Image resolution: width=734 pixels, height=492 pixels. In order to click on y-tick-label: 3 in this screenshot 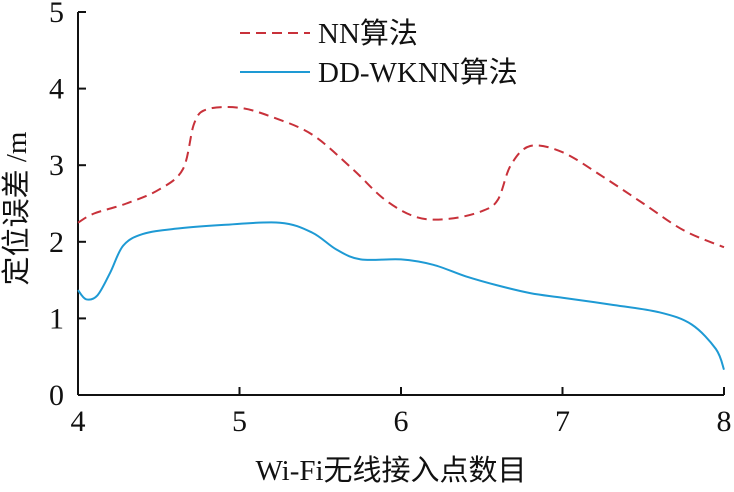, I will do `click(56, 165)`.